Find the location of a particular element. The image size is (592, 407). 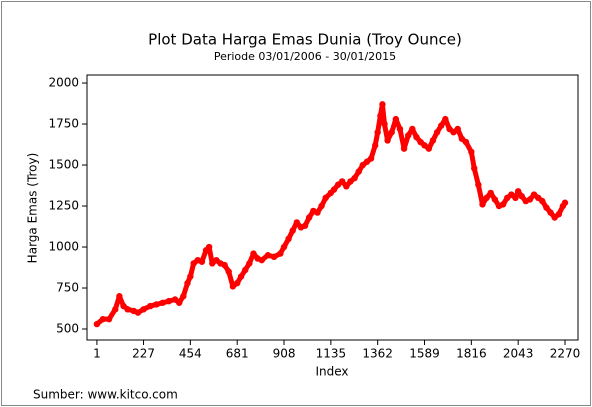

x-tick-label: 1362 is located at coordinates (377, 354).